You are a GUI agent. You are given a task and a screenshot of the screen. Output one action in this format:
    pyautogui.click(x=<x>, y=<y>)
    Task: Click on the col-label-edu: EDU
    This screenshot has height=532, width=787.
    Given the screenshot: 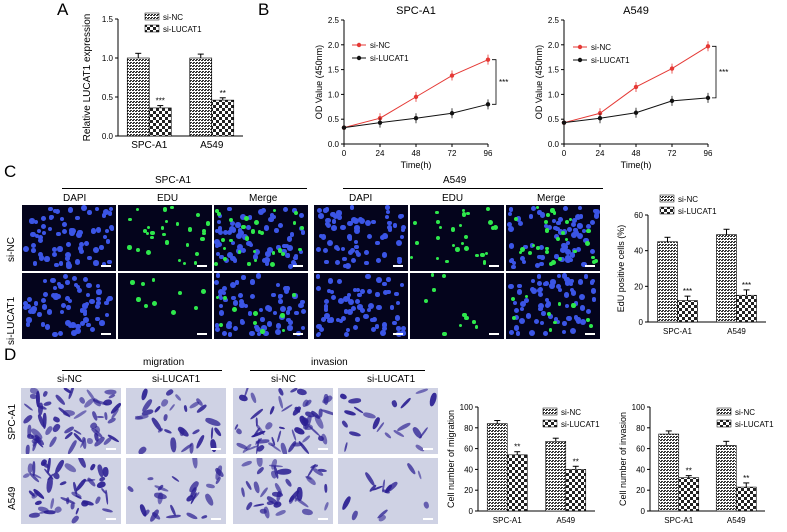 What is the action you would take?
    pyautogui.click(x=168, y=198)
    